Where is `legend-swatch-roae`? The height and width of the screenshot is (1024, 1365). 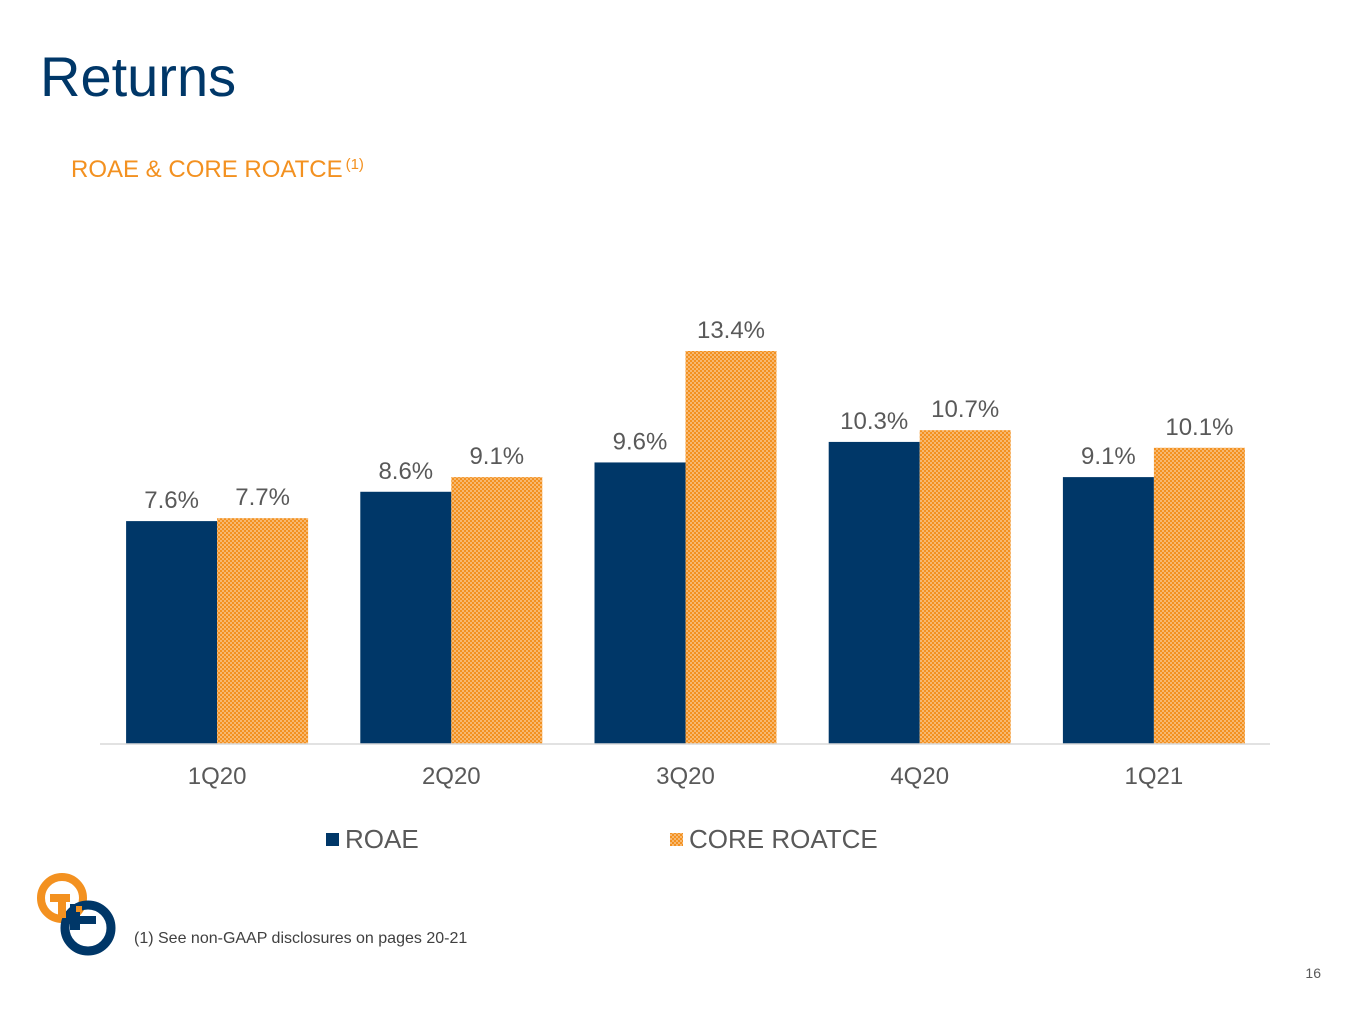 legend-swatch-roae is located at coordinates (332, 839).